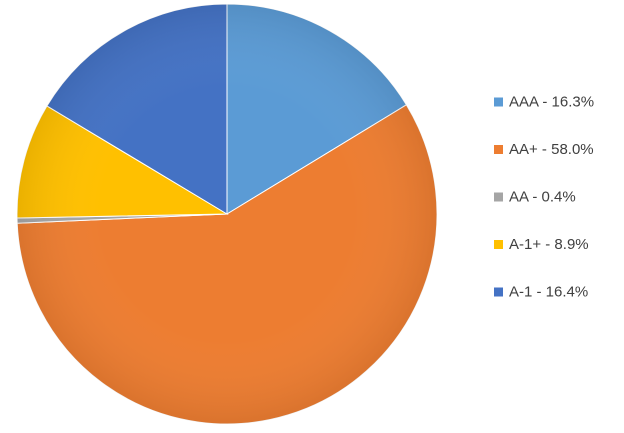 This screenshot has height=433, width=624. What do you see at coordinates (548, 292) in the screenshot?
I see `legend-label-5: A-1 - 16.4%` at bounding box center [548, 292].